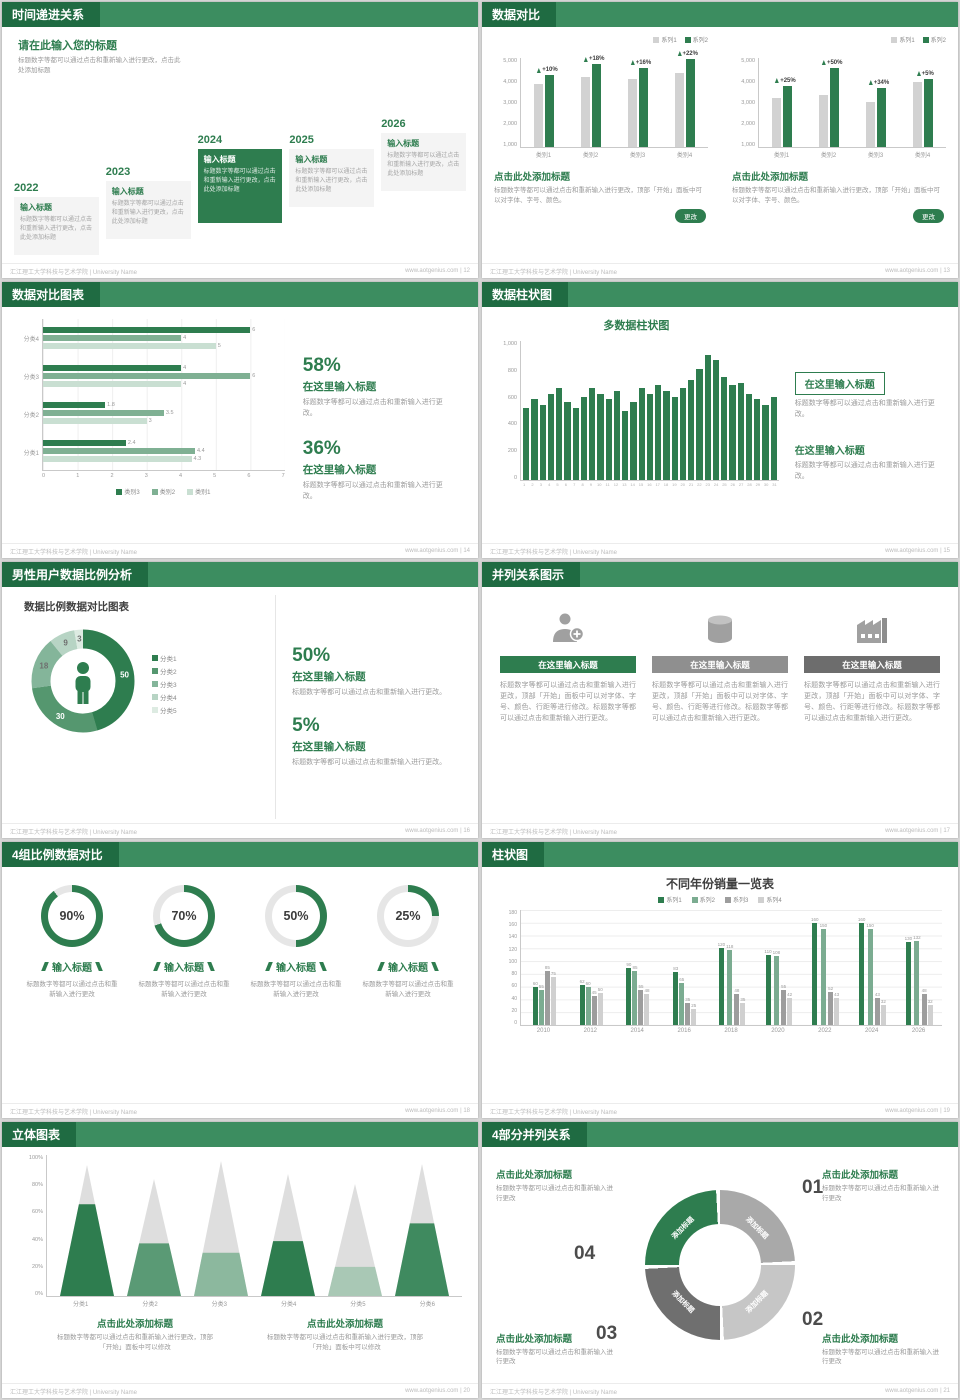 Image resolution: width=960 pixels, height=1400 pixels. What do you see at coordinates (917, 937) in the screenshot?
I see `value-label: 132` at bounding box center [917, 937].